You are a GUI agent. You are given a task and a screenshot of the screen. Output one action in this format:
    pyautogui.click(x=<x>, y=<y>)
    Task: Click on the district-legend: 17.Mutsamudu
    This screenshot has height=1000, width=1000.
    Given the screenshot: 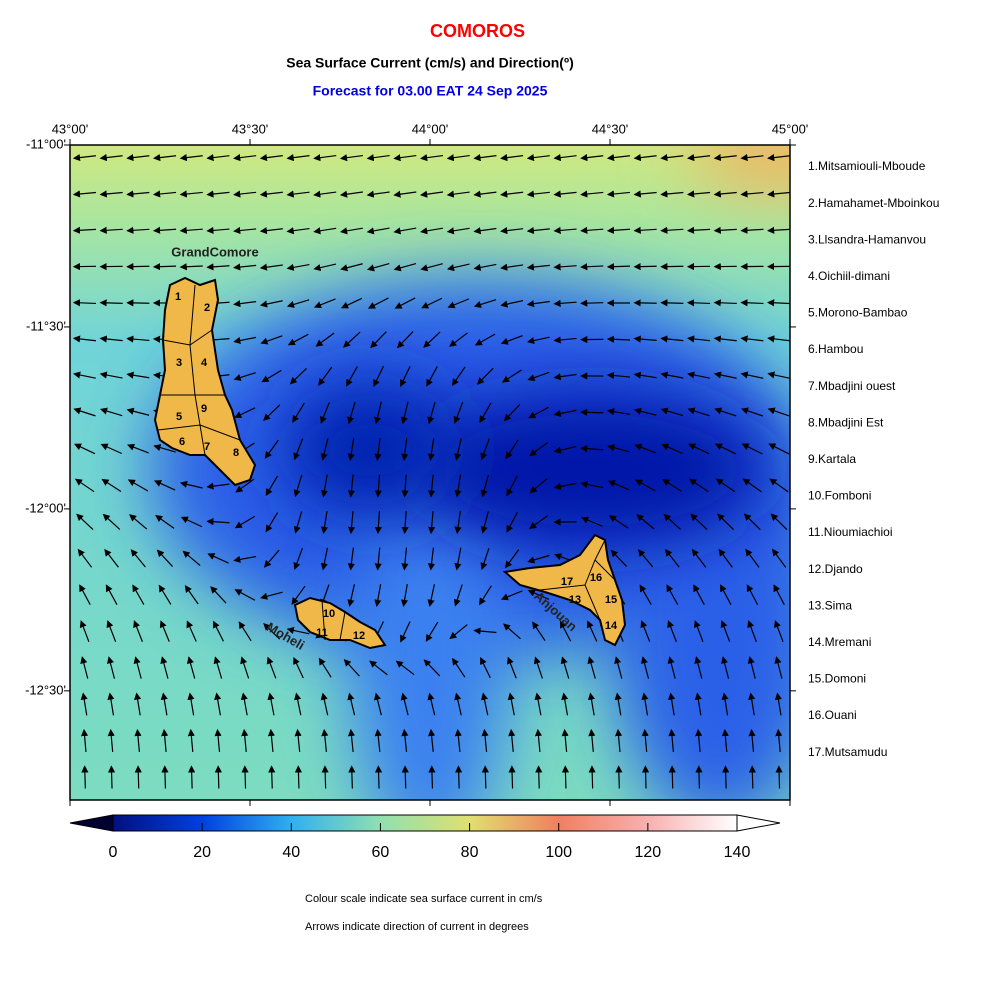 What is the action you would take?
    pyautogui.click(x=847, y=752)
    